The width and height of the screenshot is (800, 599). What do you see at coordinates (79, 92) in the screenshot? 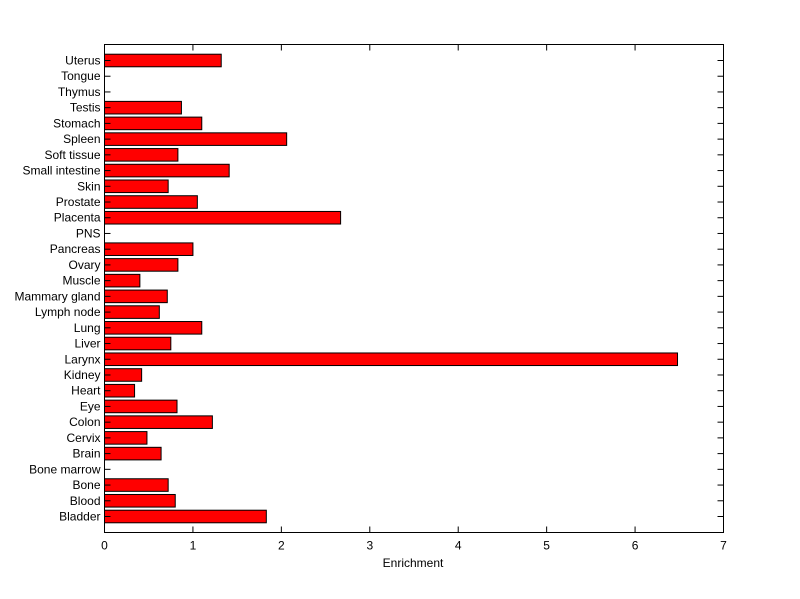
I see `y-tick-label: Thymus` at bounding box center [79, 92].